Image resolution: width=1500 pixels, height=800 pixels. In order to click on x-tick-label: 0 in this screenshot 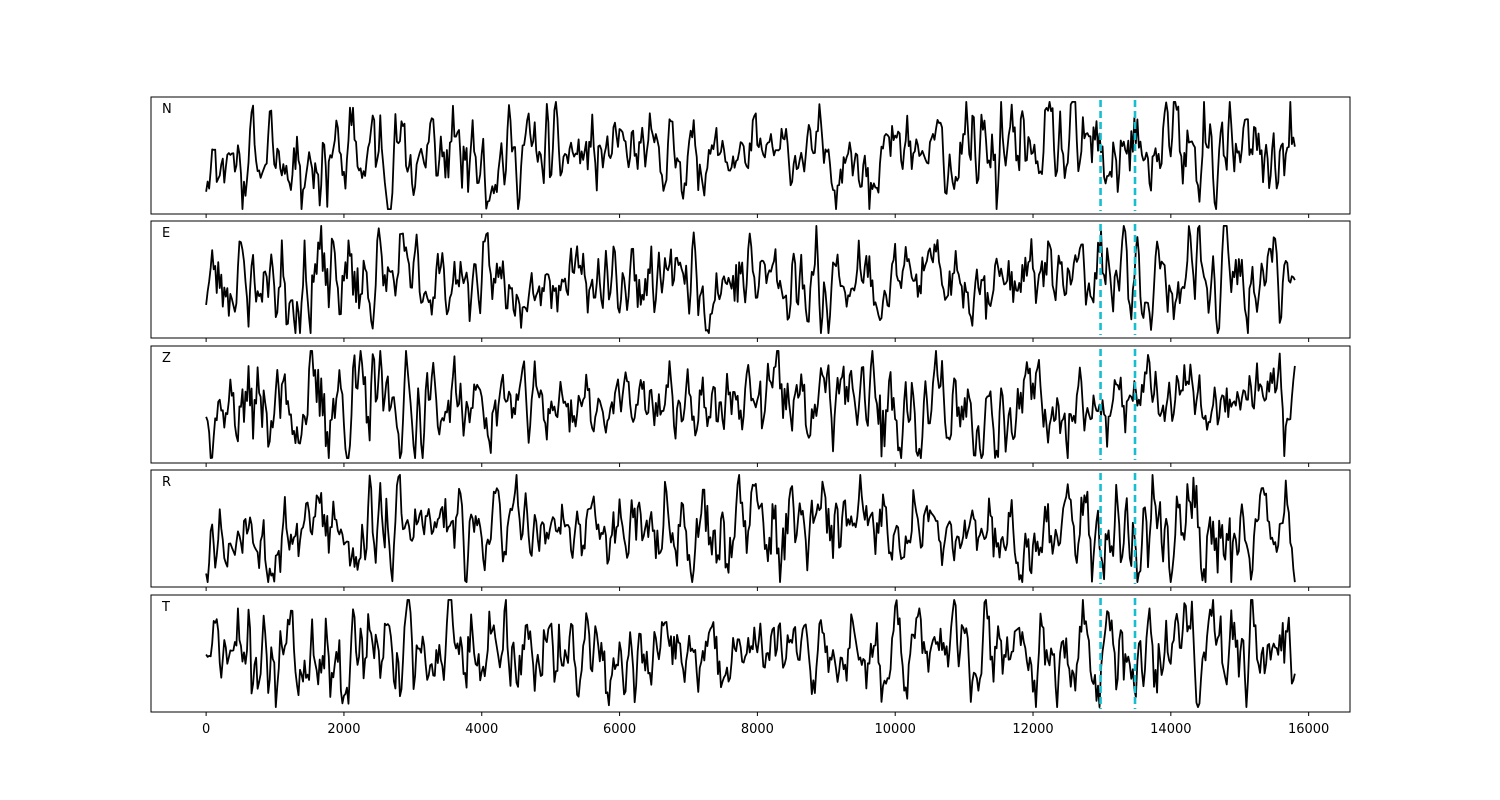, I will do `click(206, 729)`.